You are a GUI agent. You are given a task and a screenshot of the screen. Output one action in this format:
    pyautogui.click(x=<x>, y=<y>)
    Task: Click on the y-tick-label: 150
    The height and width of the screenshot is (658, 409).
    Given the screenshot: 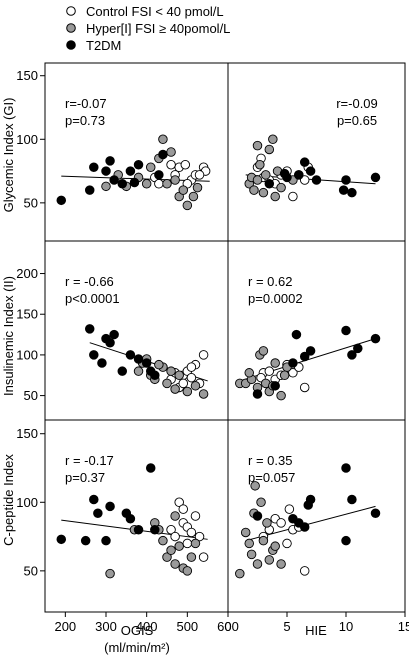 What is the action you would take?
    pyautogui.click(x=27, y=314)
    